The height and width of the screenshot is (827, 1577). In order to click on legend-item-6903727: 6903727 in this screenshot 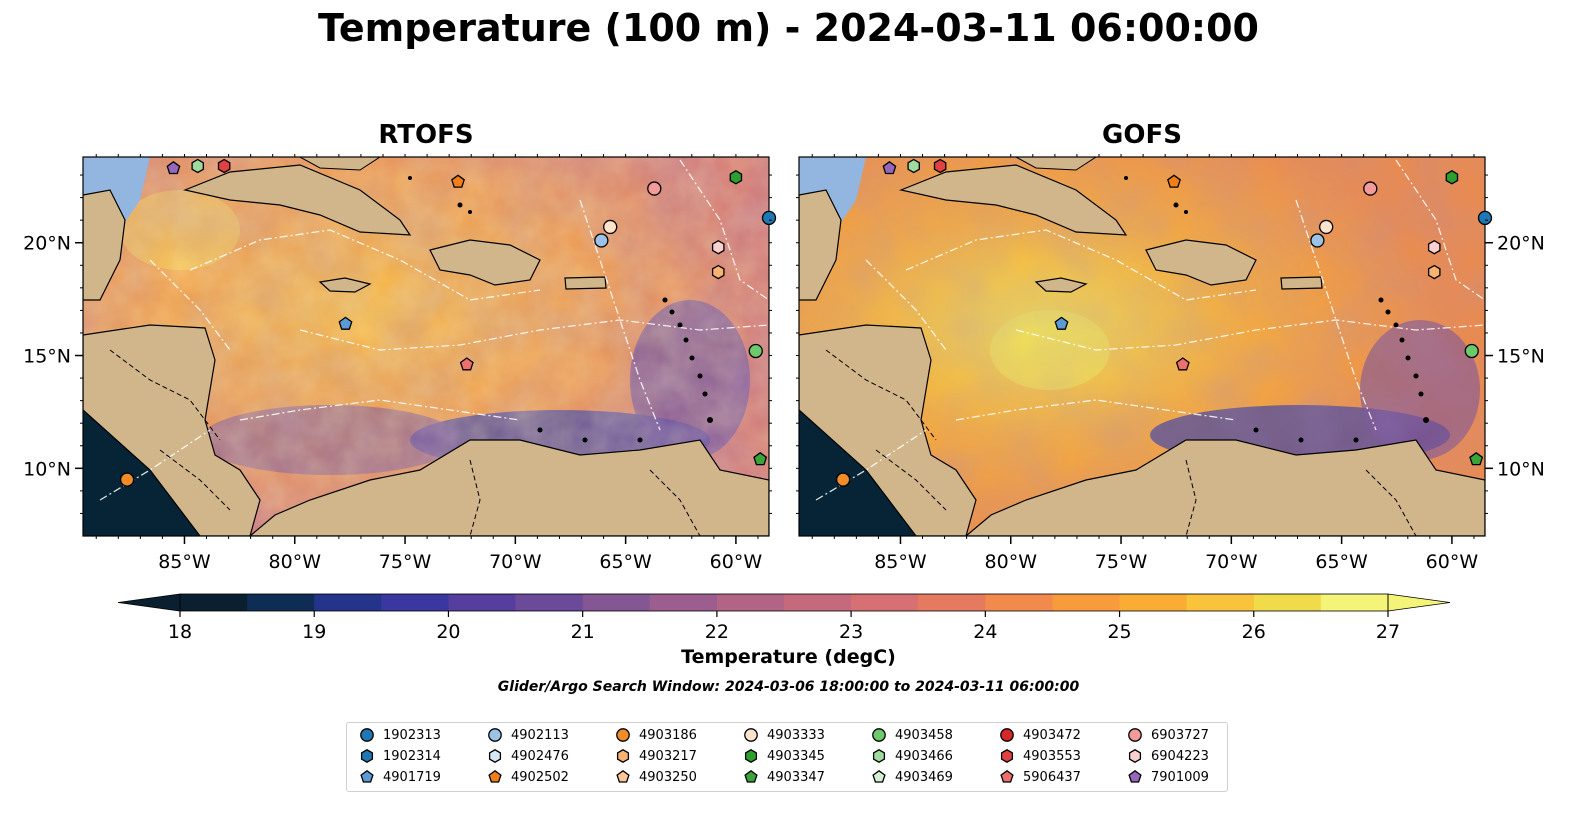, I will do `click(1168, 735)`.